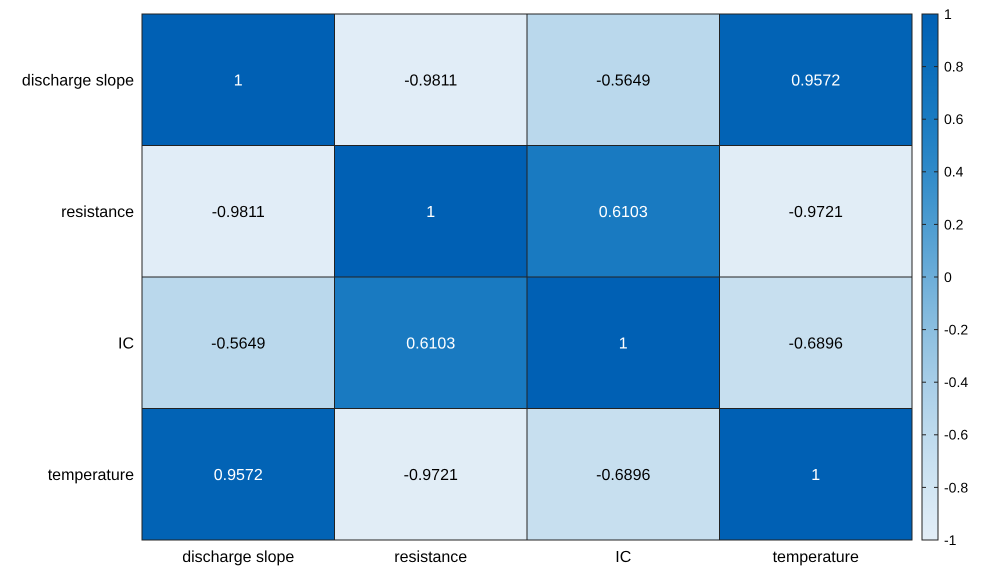  Describe the element at coordinates (431, 557) in the screenshot. I see `x-tick-label: resistance` at that location.